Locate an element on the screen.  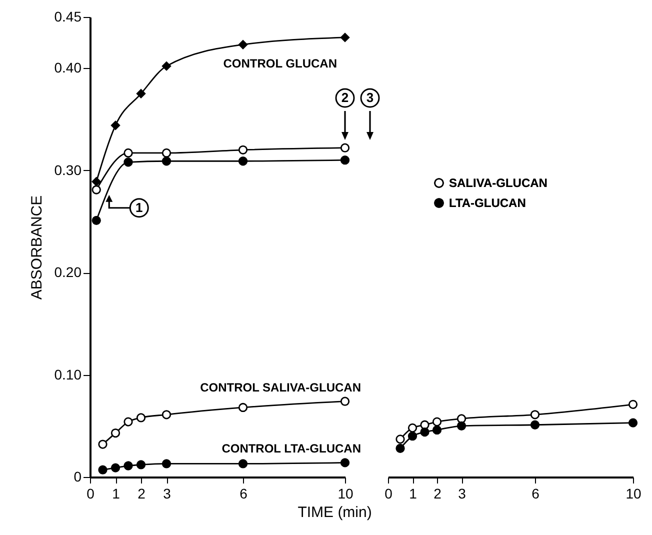
y-tick-label: 0.20 is located at coordinates (68, 272).